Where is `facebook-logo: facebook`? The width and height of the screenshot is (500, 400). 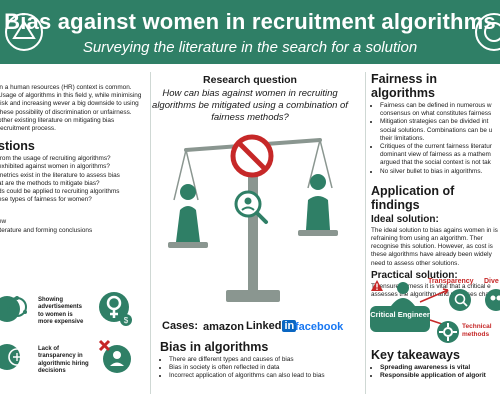 facebook-logo: facebook is located at coordinates (319, 327).